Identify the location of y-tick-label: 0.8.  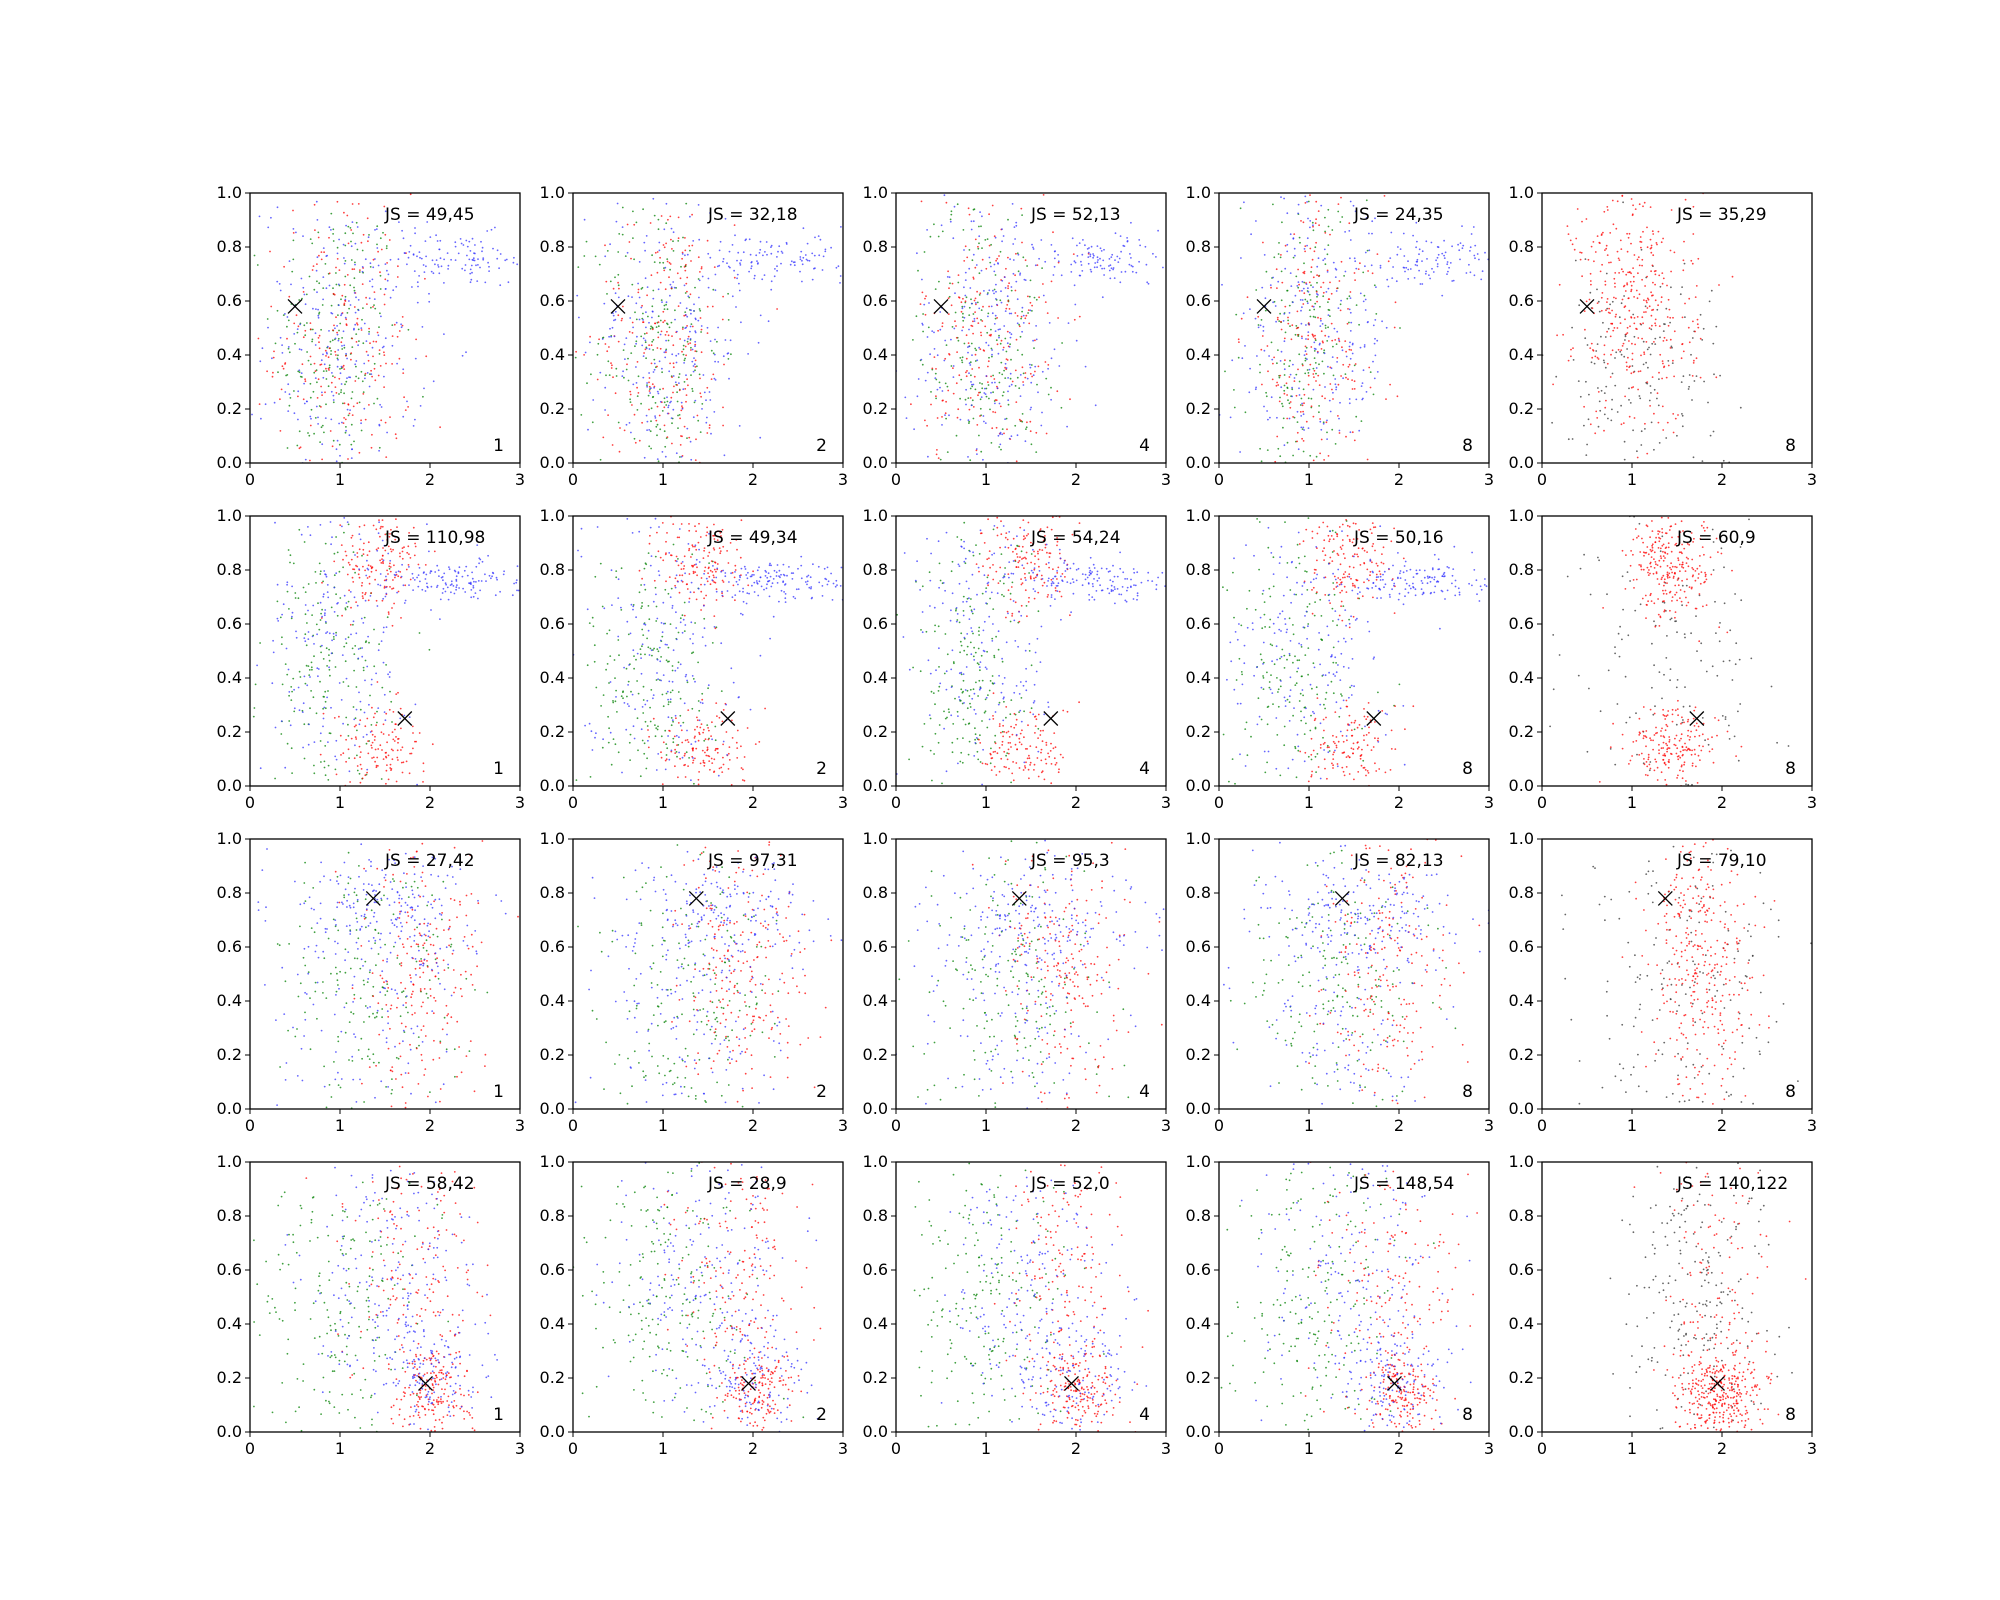
(552, 246).